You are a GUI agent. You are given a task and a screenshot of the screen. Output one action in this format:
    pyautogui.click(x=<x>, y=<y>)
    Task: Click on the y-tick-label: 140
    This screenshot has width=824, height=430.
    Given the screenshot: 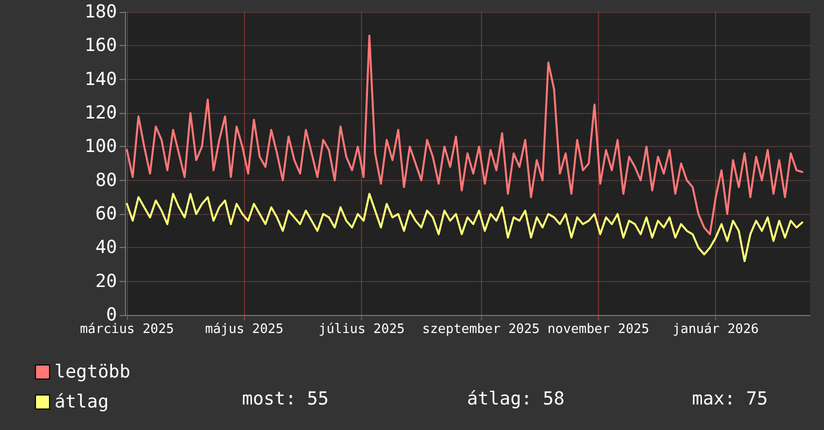 What is the action you would take?
    pyautogui.click(x=100, y=79)
    